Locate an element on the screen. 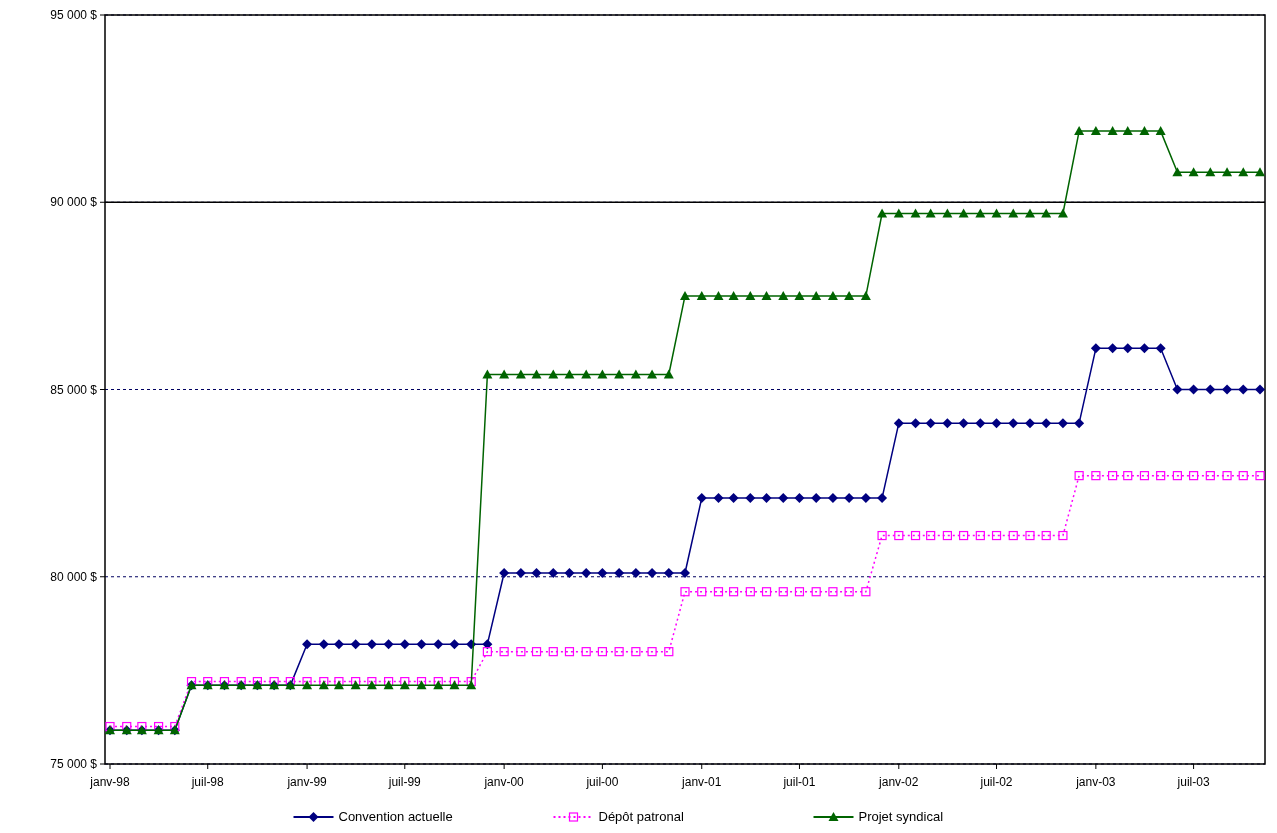  x-tick-label: janv-01 is located at coordinates (701, 782).